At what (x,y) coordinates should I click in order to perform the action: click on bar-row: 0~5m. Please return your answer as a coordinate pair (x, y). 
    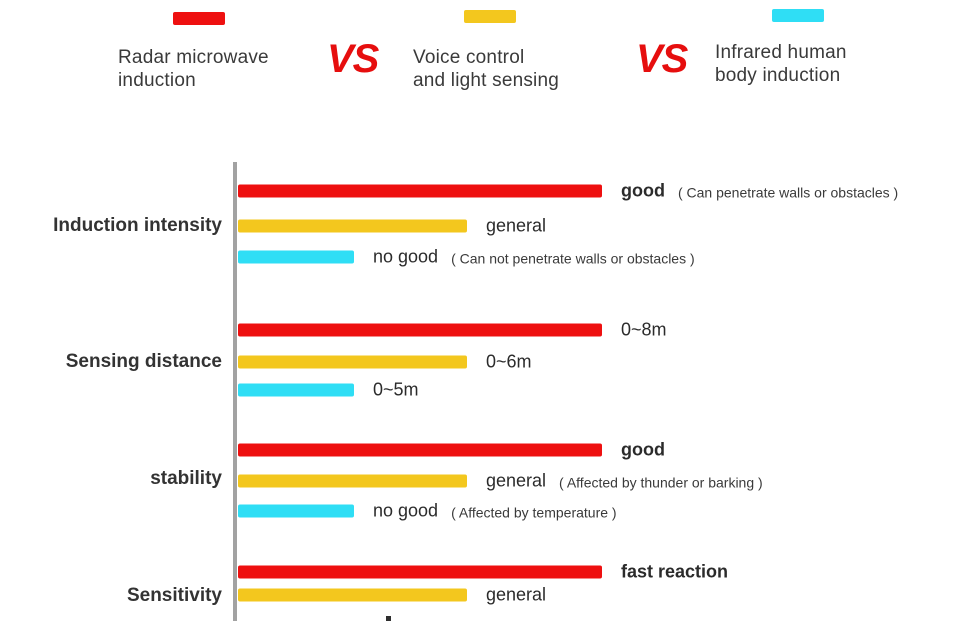
    Looking at the image, I should click on (328, 389).